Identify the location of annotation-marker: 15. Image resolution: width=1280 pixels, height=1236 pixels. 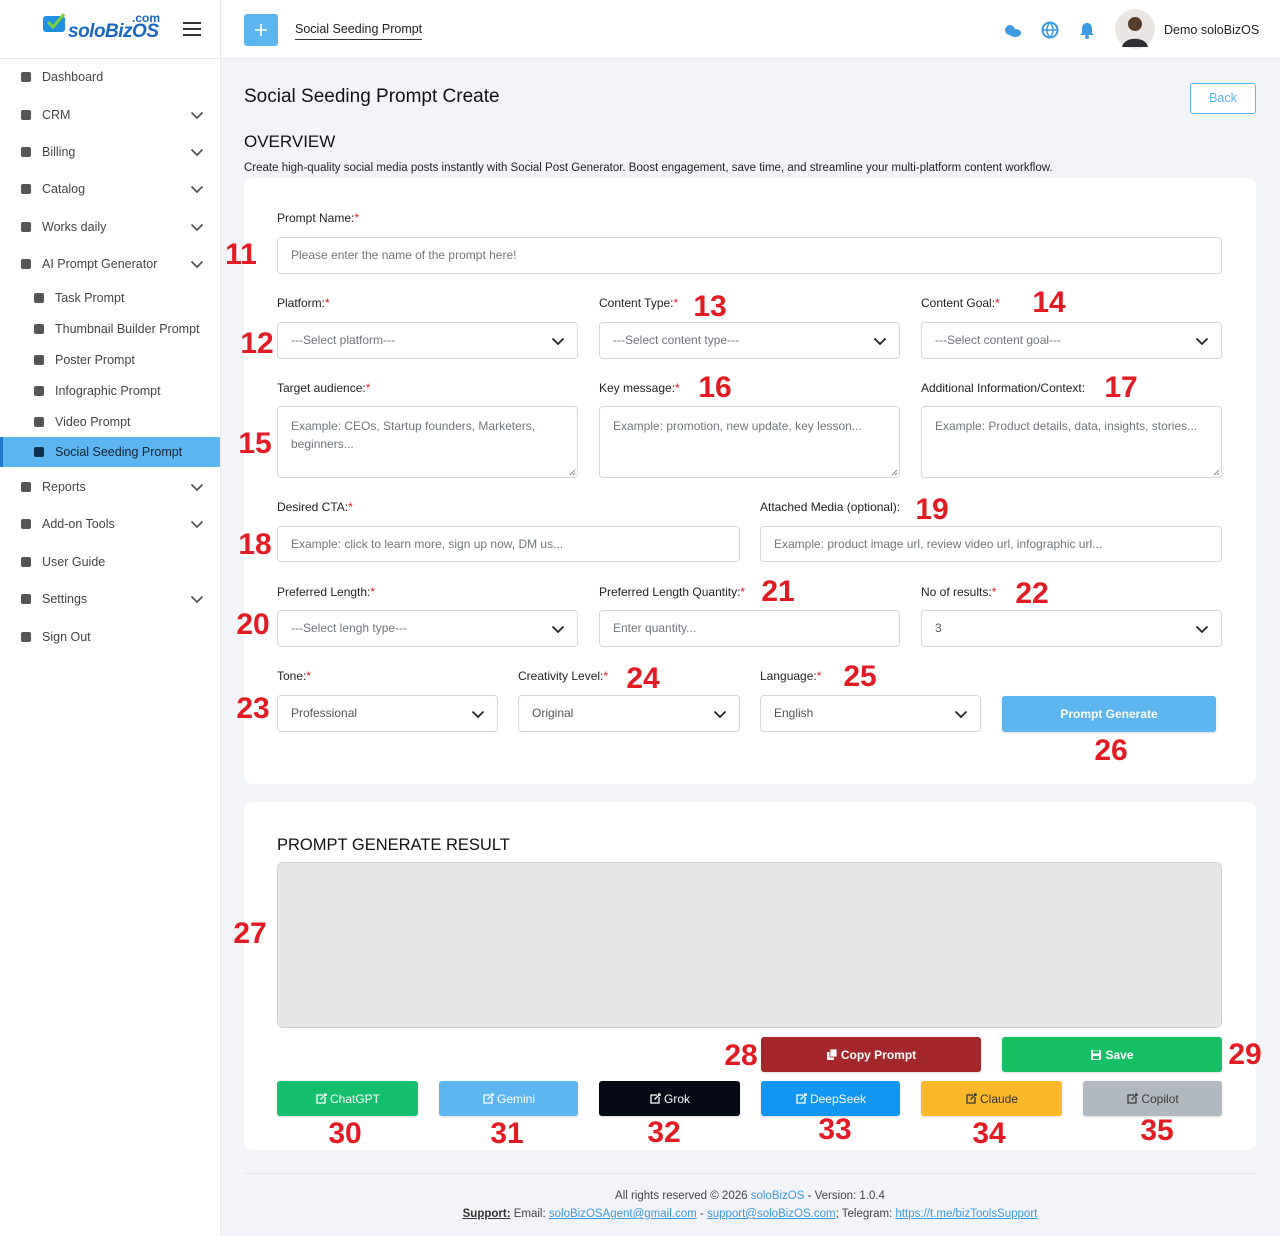
(255, 443).